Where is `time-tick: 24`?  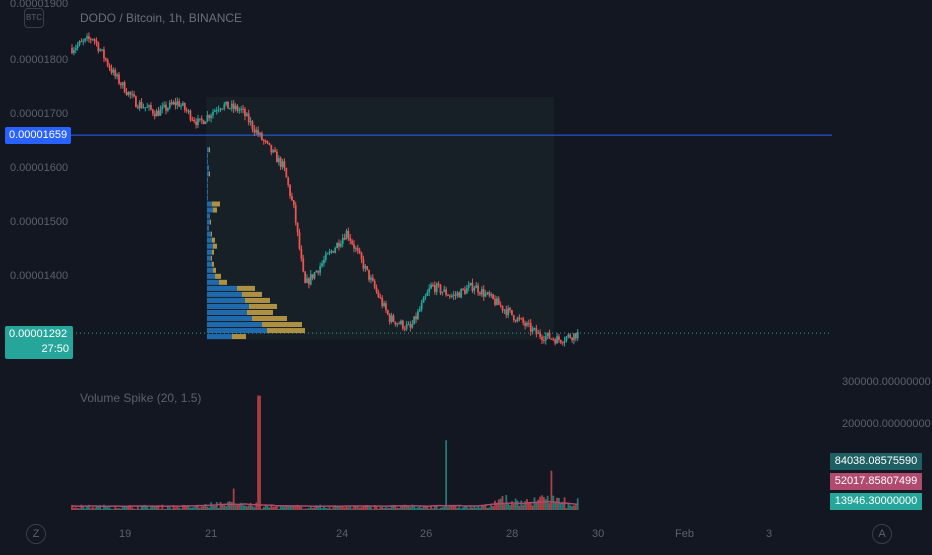
time-tick: 24 is located at coordinates (342, 534).